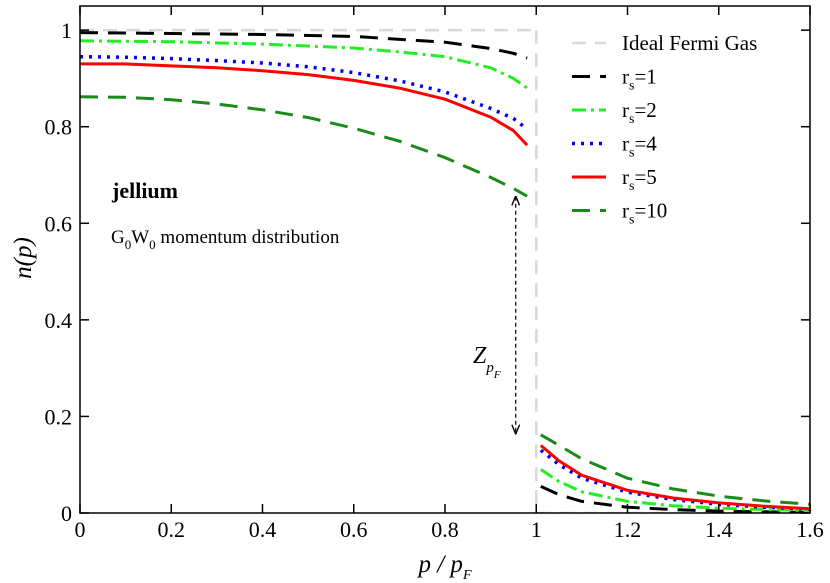  Describe the element at coordinates (639, 79) in the screenshot. I see `legend-label: rs=1` at that location.